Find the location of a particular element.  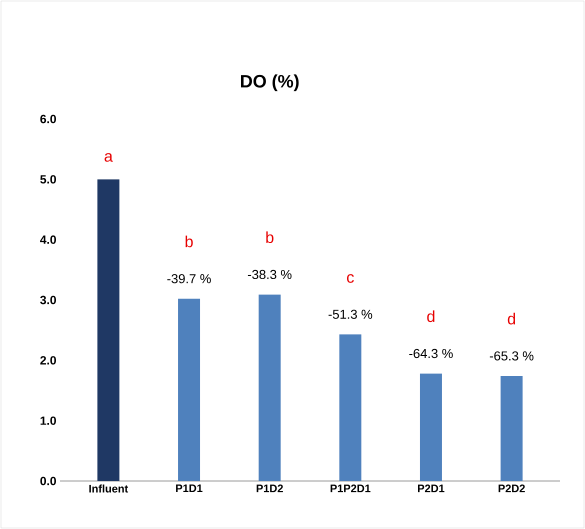

annotation: -51.3 % is located at coordinates (350, 314).